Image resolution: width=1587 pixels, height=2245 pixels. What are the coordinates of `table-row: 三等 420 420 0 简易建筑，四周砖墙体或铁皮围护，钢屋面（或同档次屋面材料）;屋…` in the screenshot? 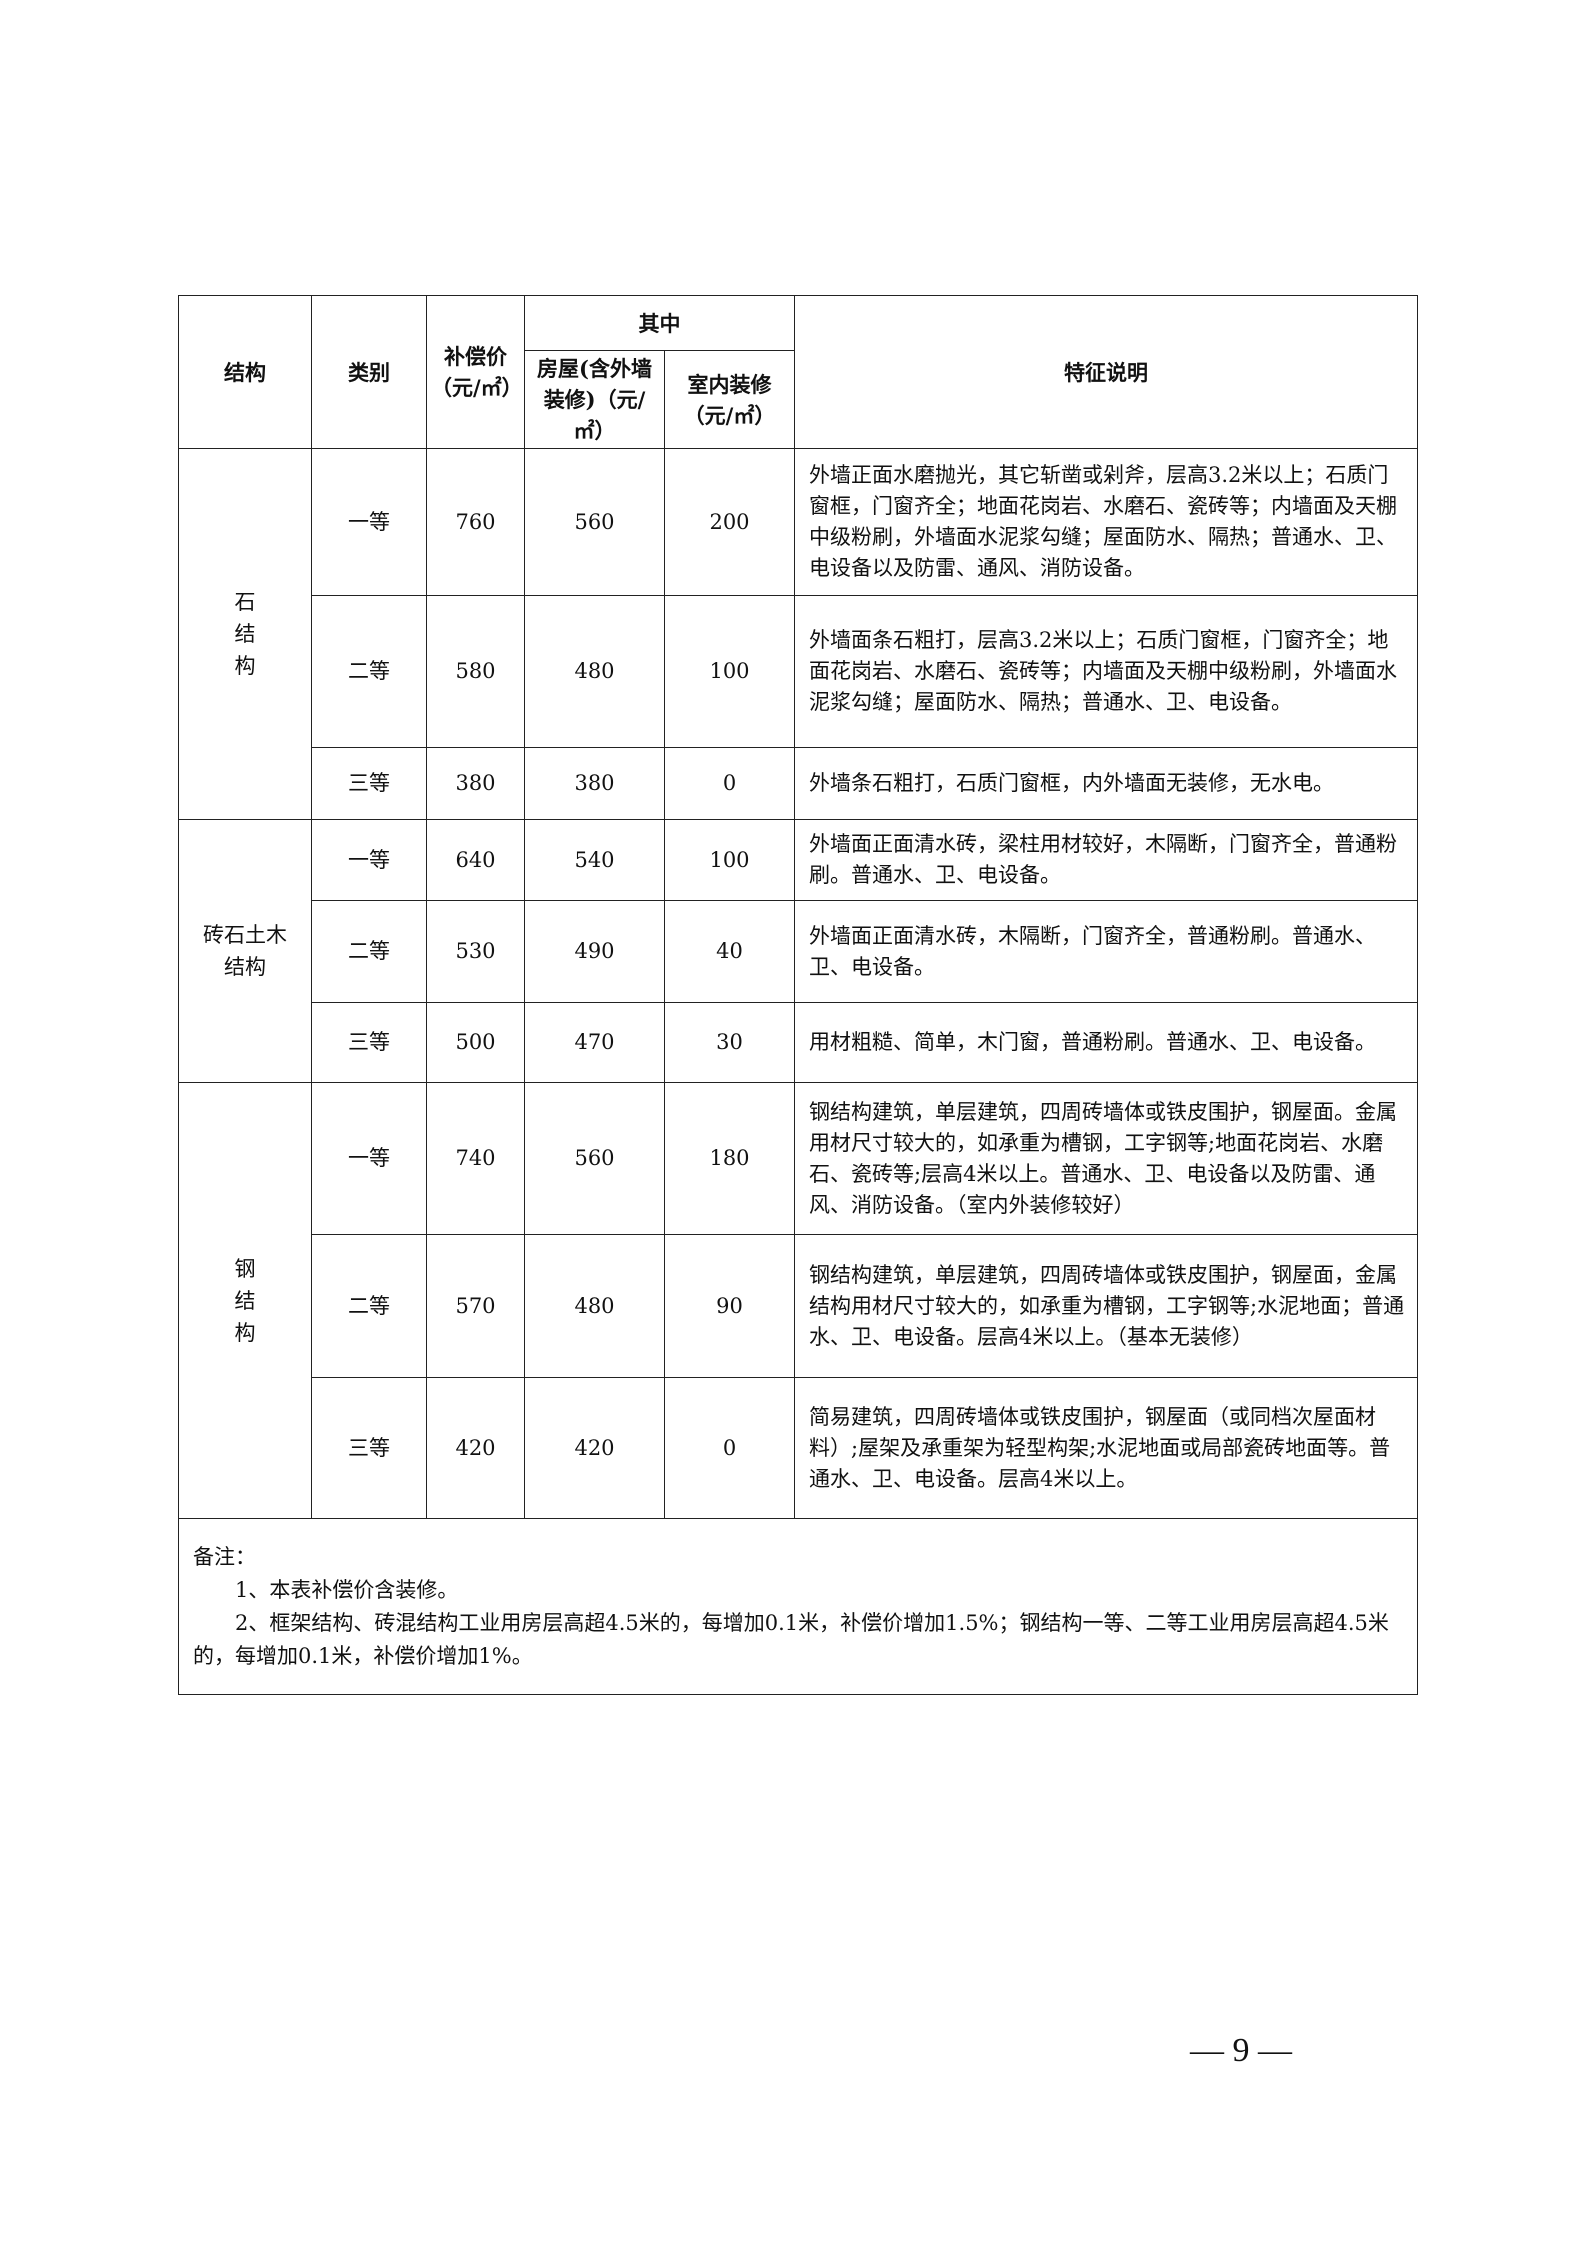 It's located at (798, 1448).